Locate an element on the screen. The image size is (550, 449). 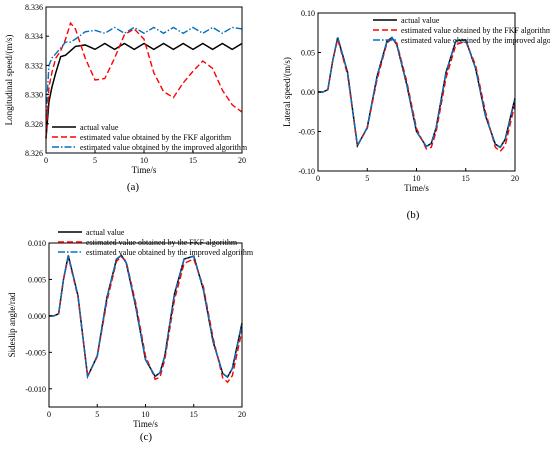
y-tick-label: 0.10 is located at coordinates (308, 13).